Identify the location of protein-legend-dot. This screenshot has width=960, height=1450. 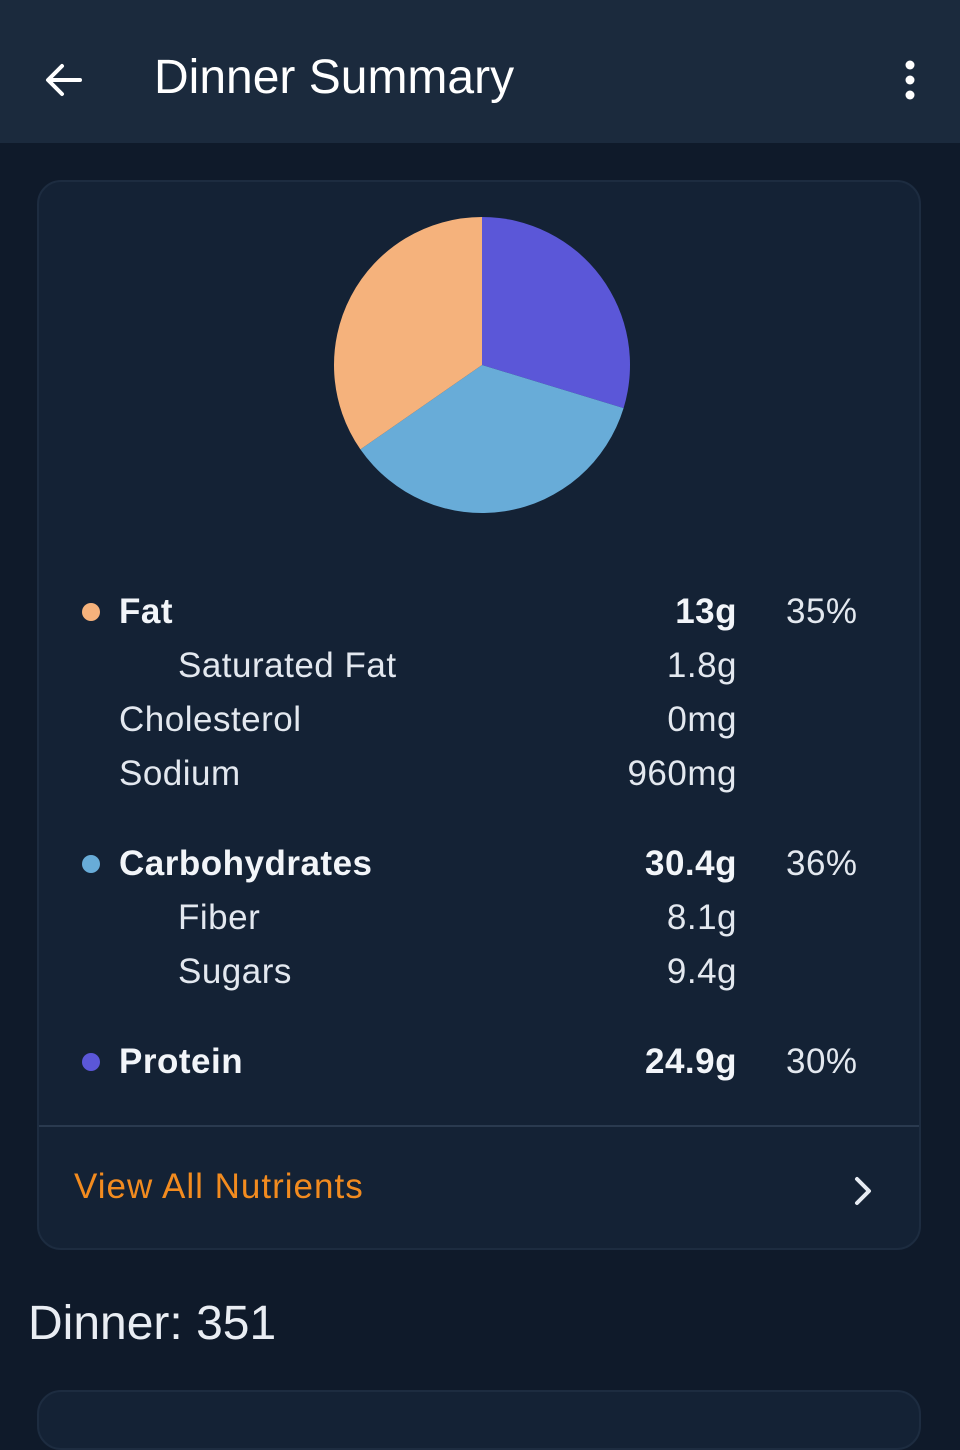
(91, 1062).